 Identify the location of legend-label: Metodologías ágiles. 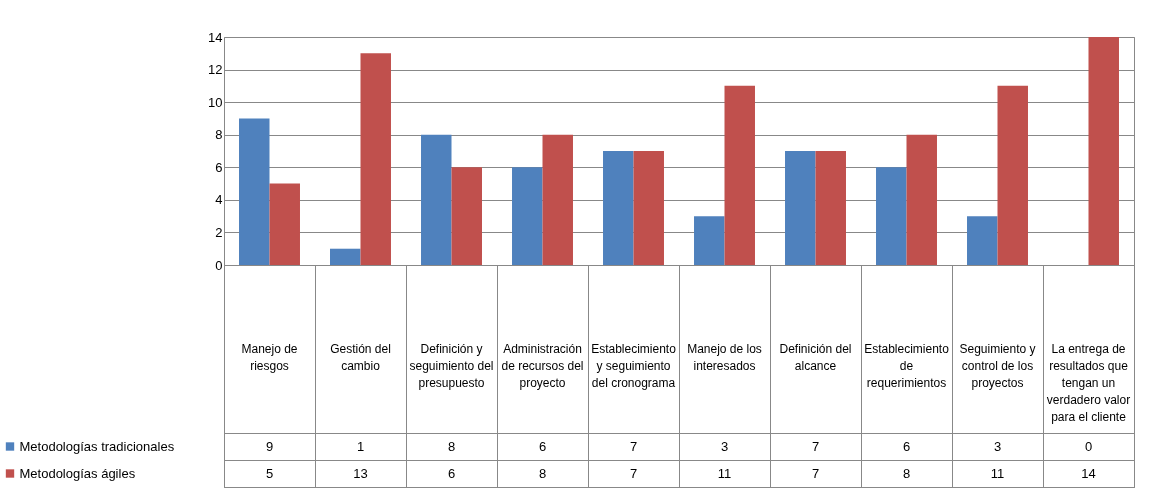
(77, 473).